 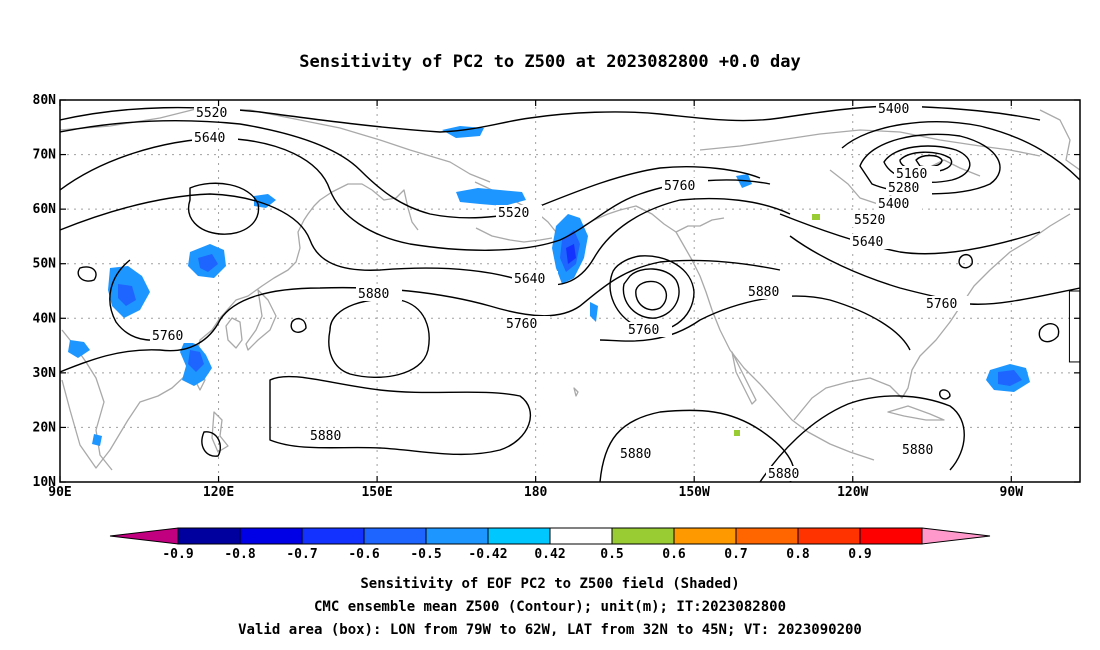 What do you see at coordinates (298, 325) in the screenshot?
I see `contour-small-japan` at bounding box center [298, 325].